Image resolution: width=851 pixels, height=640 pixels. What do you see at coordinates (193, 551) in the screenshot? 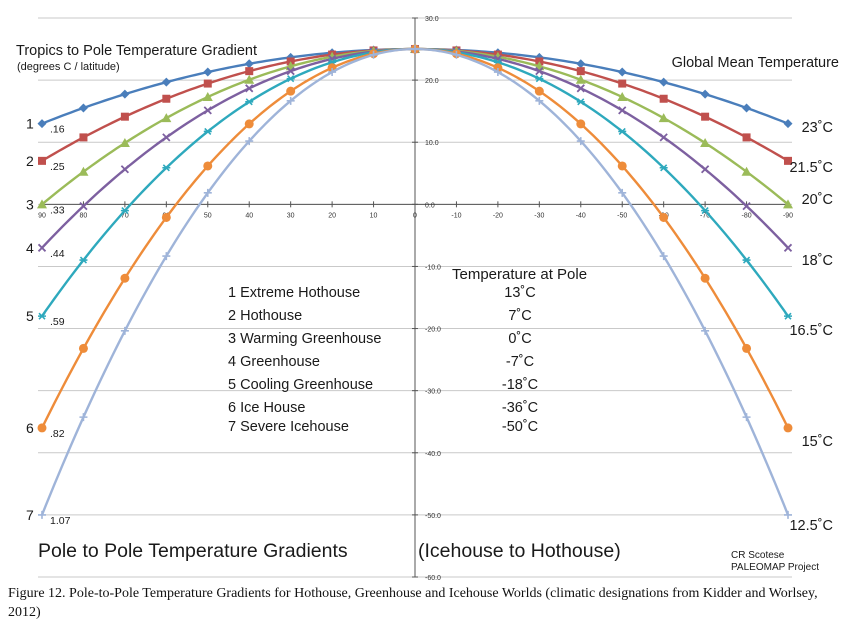
I see `chart-title: Pole to Pole Temperature Gradients` at bounding box center [193, 551].